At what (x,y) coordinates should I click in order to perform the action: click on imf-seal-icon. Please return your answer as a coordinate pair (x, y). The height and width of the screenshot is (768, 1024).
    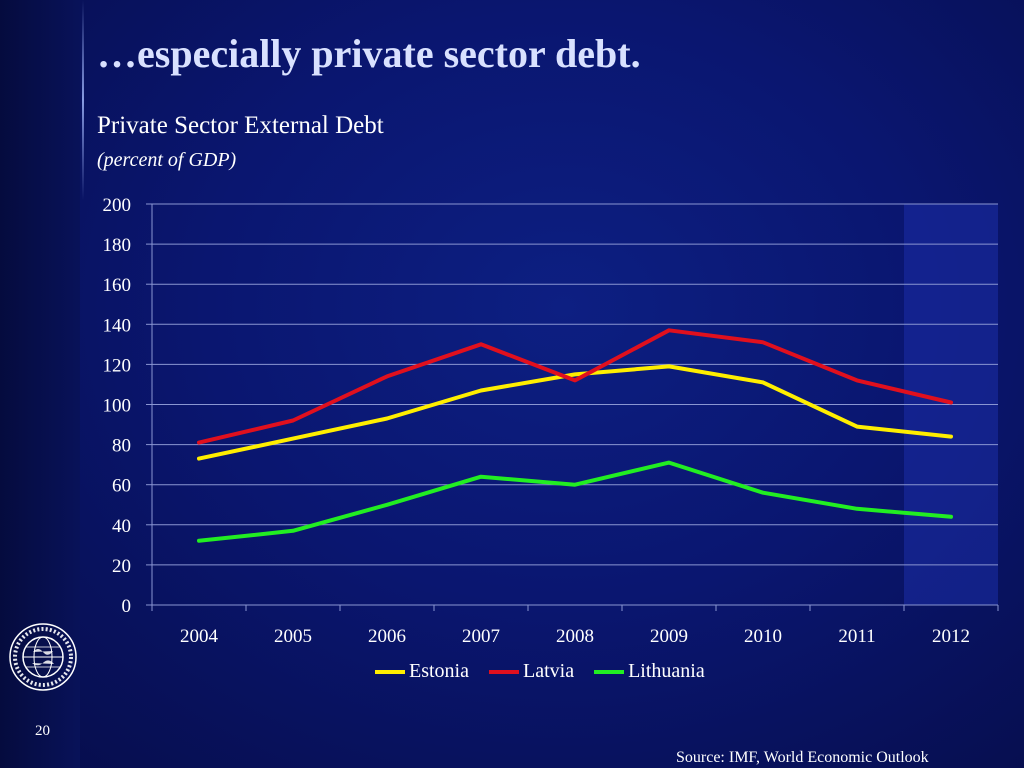
    Looking at the image, I should click on (43, 657).